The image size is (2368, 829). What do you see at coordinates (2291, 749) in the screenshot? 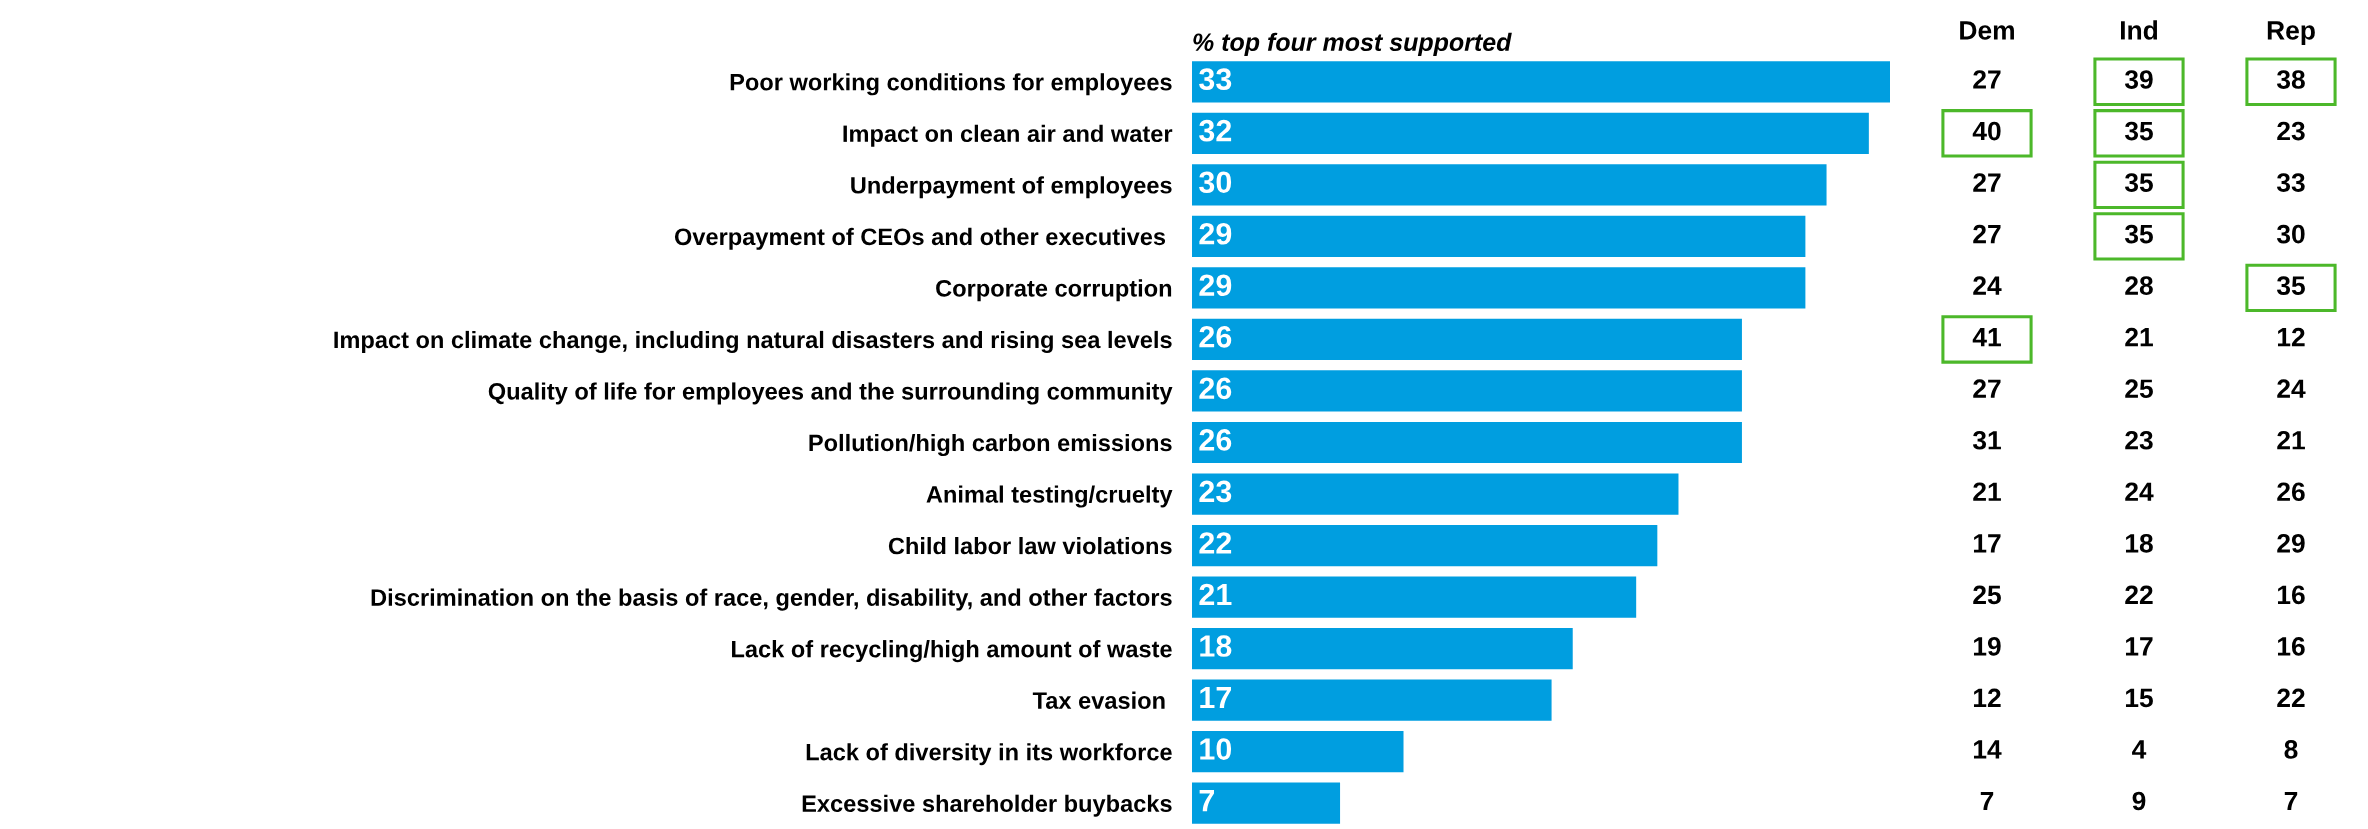
I see `data-label: 8` at bounding box center [2291, 749].